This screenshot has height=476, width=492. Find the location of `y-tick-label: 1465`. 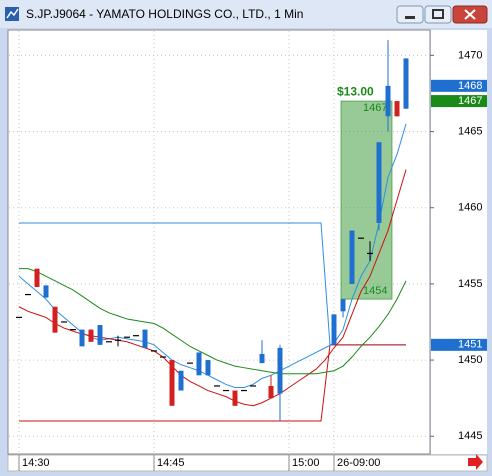

y-tick-label: 1465 is located at coordinates (470, 131).